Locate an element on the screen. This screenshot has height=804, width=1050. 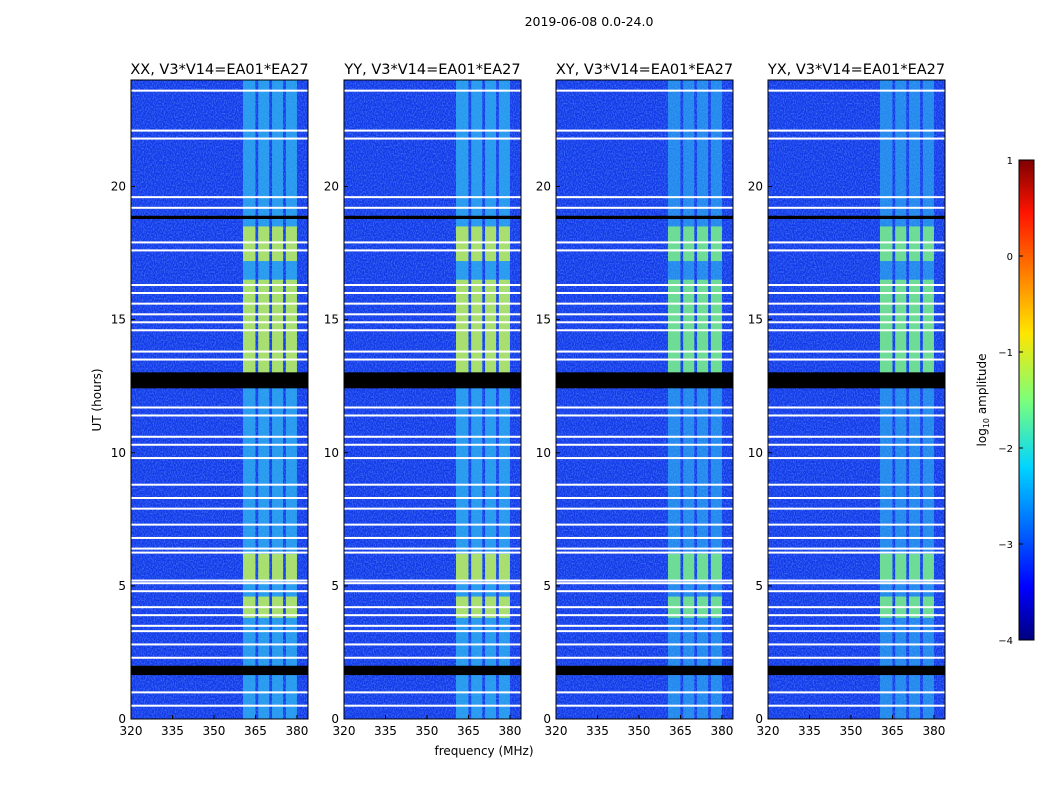
panel-title: YY, V3*V14=EA01*EA27 is located at coordinates (431, 70).